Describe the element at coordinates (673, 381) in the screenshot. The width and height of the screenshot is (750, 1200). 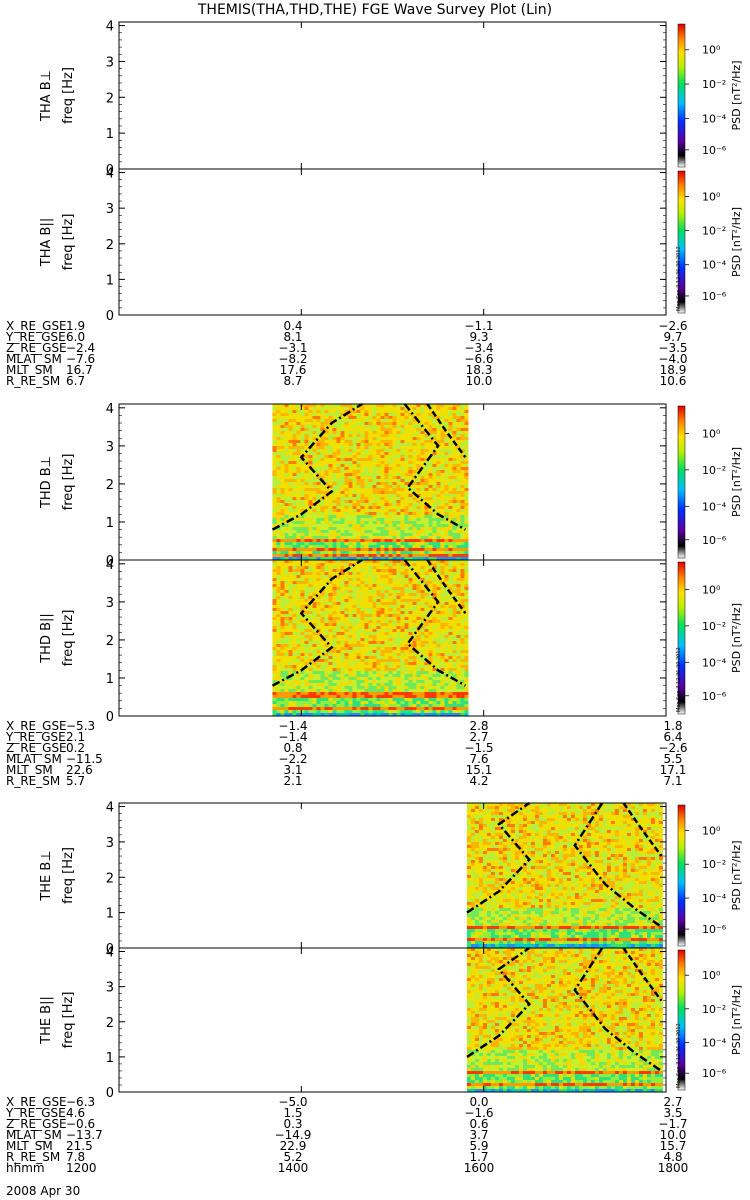
I see `ephemeris-value: 10.6` at that location.